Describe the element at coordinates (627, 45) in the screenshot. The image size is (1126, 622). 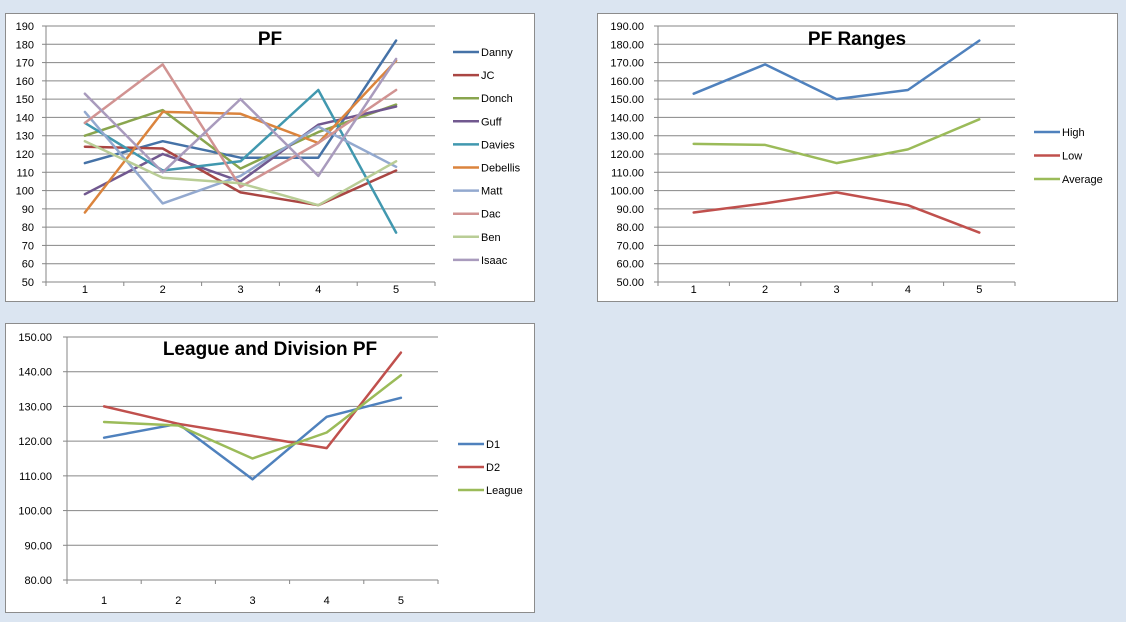
I see `y-tick-label: 180.00` at that location.